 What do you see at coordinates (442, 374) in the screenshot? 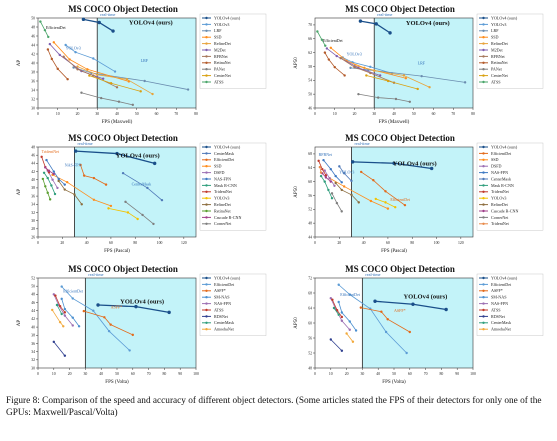
I see `x-tick-label: 80` at bounding box center [442, 374].